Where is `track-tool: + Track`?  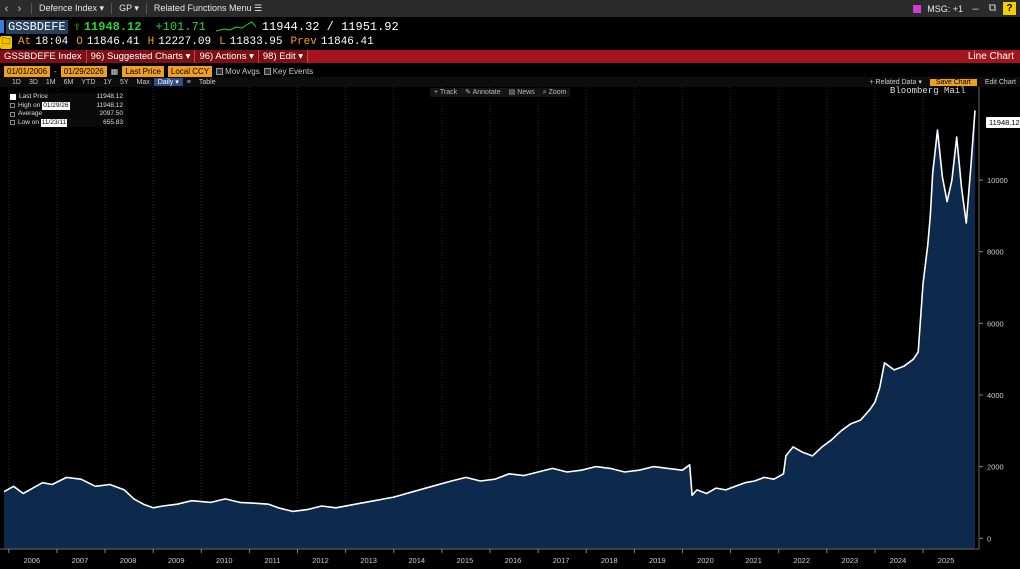
track-tool: + Track is located at coordinates (446, 92).